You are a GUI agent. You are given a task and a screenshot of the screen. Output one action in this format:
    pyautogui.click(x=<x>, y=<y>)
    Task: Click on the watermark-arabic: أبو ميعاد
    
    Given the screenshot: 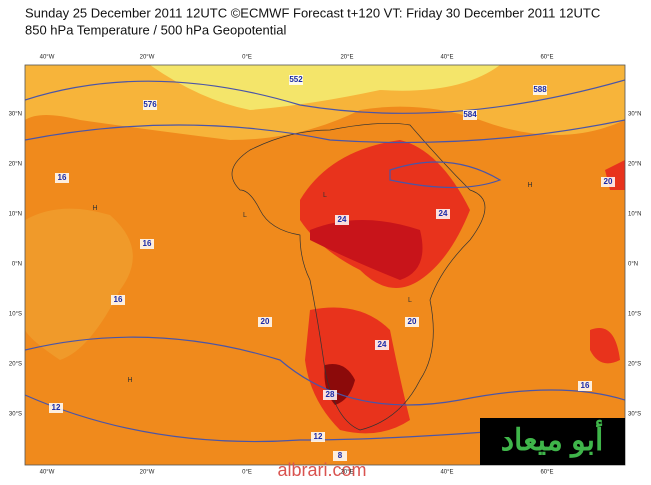 What is the action you would take?
    pyautogui.click(x=552, y=438)
    